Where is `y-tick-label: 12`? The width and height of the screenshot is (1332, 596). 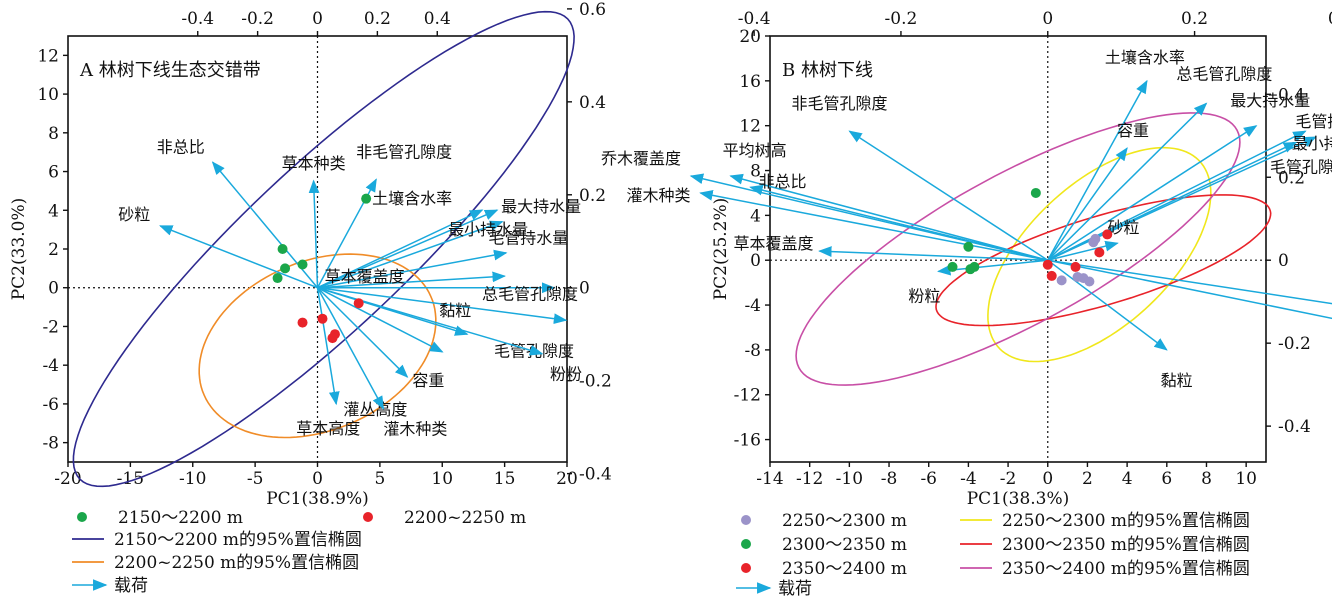
y-tick-label: 12 is located at coordinates (48, 56).